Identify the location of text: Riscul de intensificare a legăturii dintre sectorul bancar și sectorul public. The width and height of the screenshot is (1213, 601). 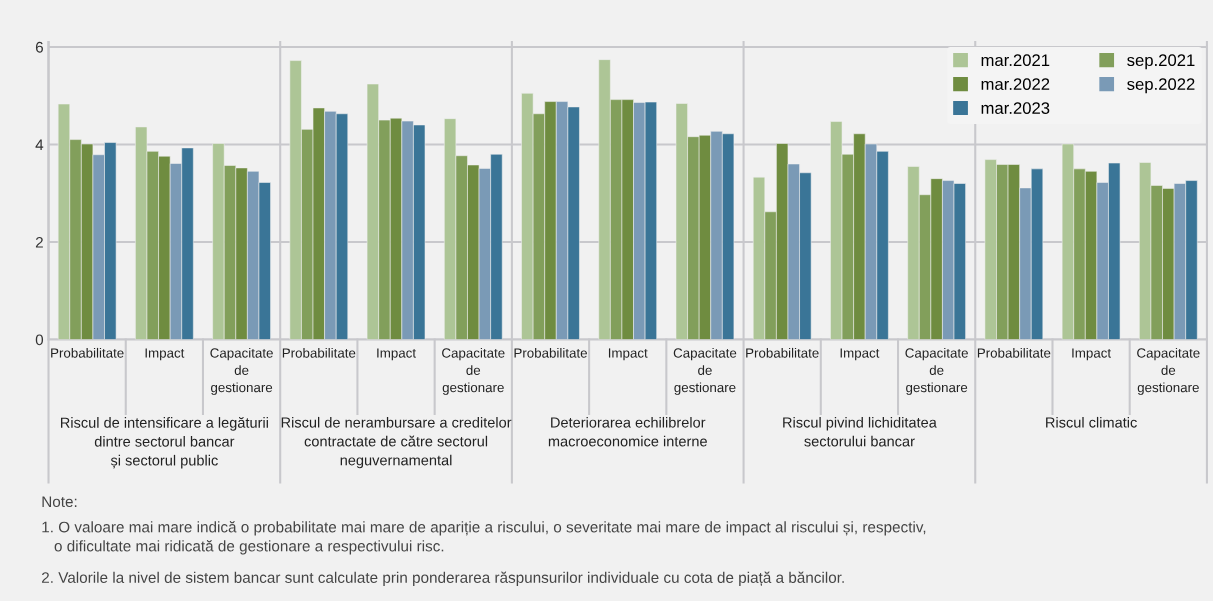
(164, 442).